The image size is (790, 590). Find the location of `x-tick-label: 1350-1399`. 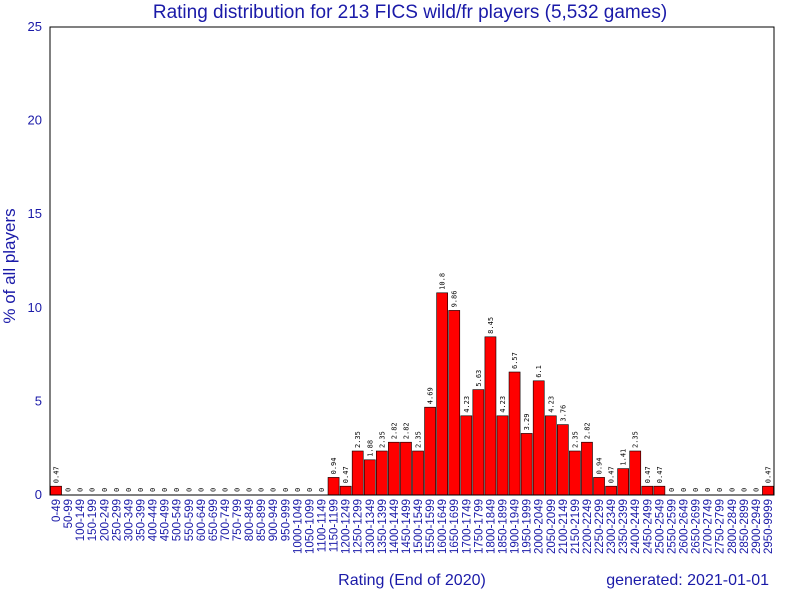

x-tick-label: 1350-1399 is located at coordinates (383, 526).